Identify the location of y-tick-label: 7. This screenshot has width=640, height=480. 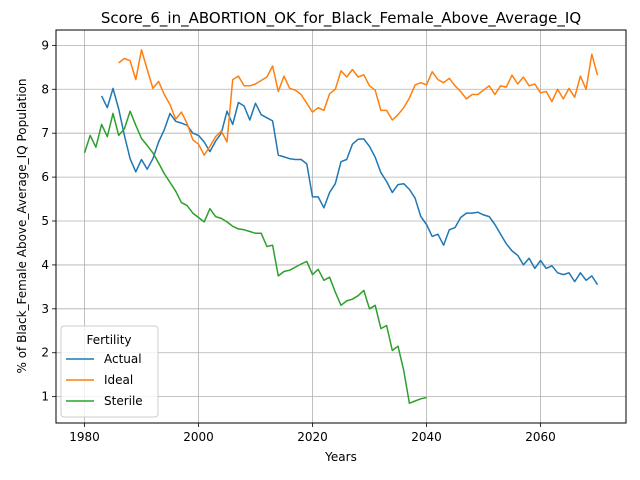
(45, 133).